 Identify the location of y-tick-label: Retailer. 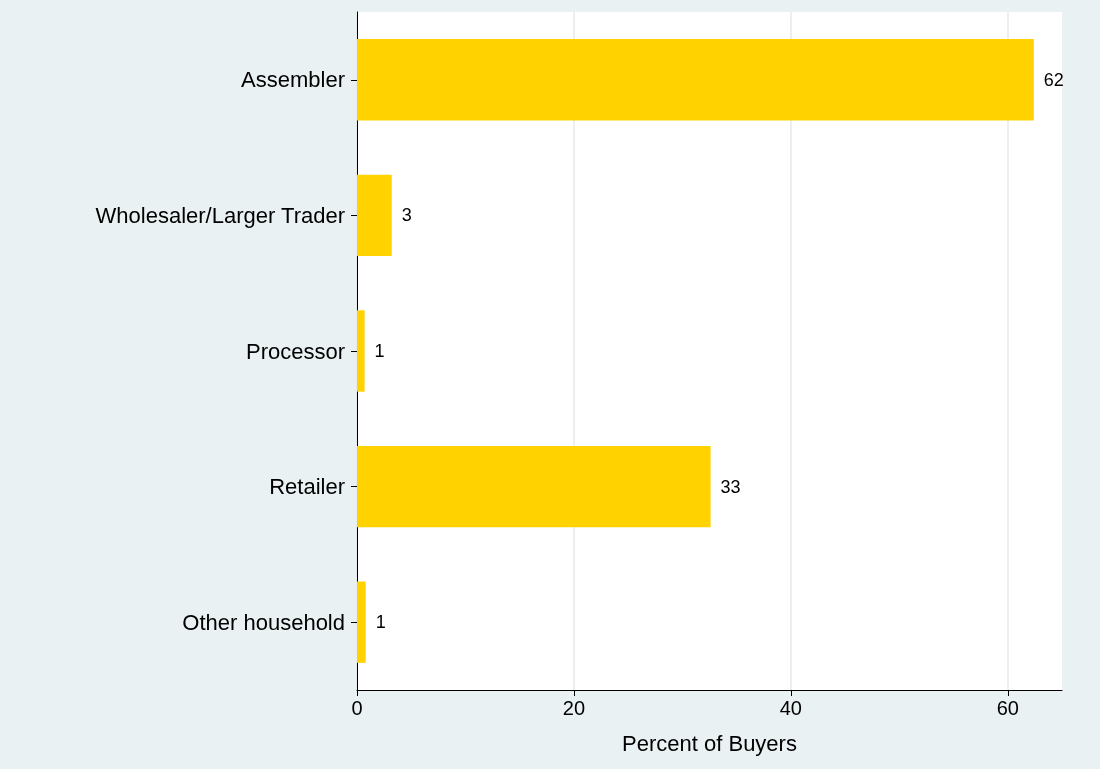
(307, 487).